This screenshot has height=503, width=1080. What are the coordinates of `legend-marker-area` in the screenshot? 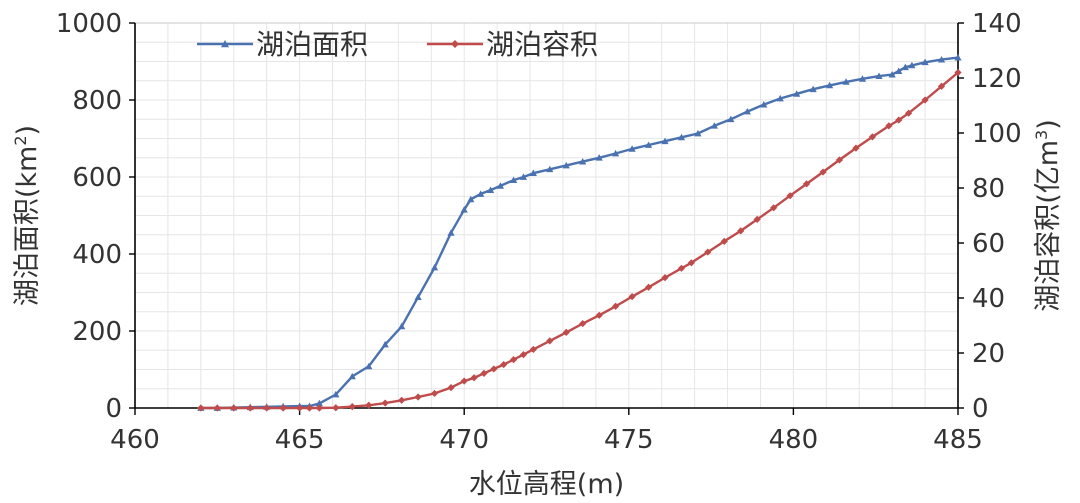 It's located at (225, 44).